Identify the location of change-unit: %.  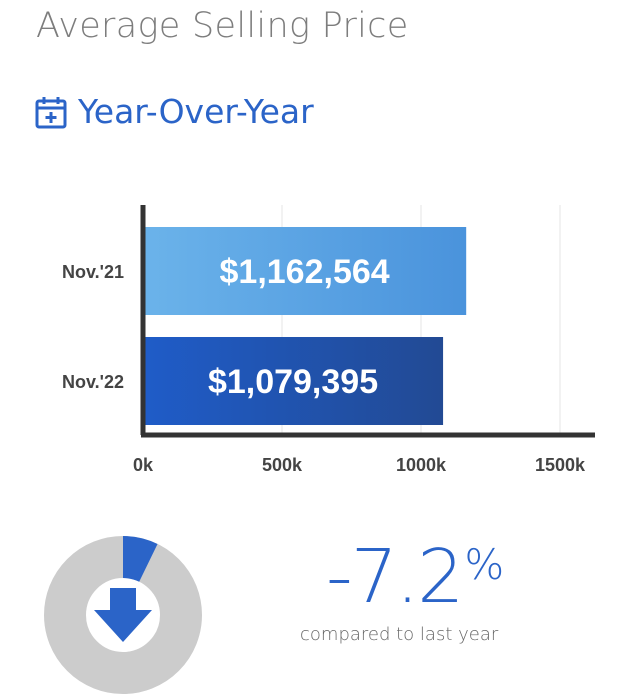
(484, 564).